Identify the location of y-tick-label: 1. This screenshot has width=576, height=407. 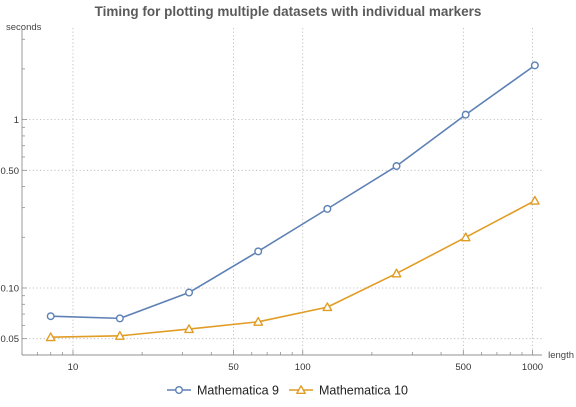
(16, 120).